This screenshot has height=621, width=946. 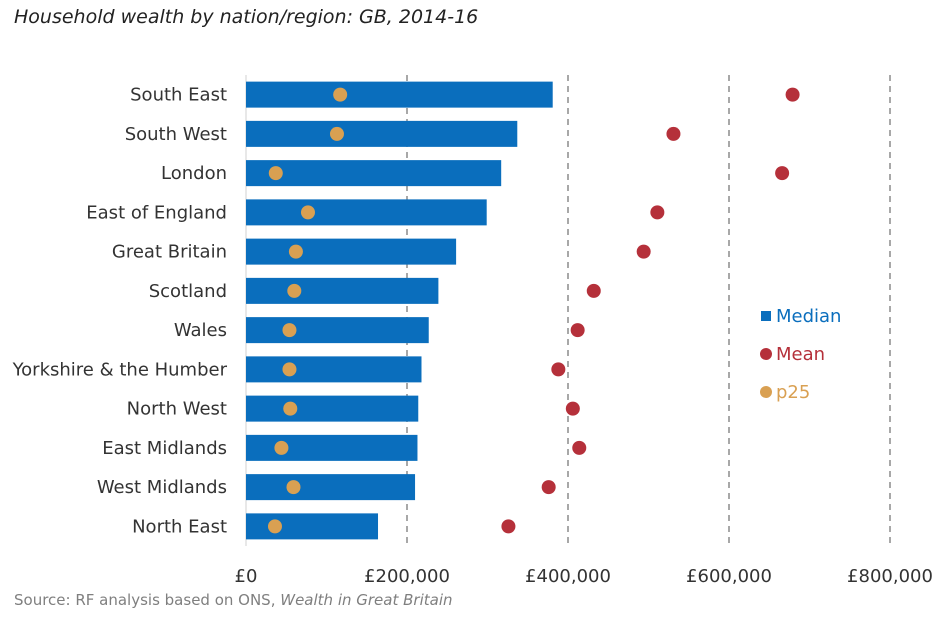 I want to click on x-tick-labels: £0 £200,000 £400,000 £600,000 £800,000, so click(x=584, y=576).